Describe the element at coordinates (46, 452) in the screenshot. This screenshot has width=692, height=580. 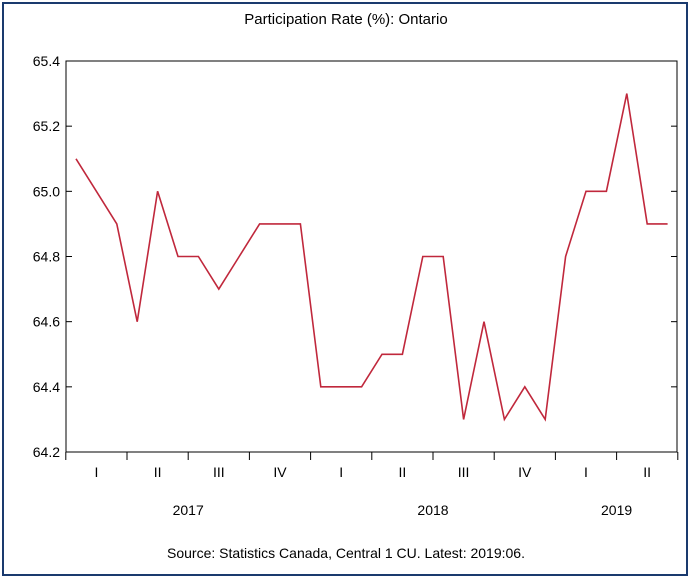
I see `y-tick-label: 64.2` at that location.